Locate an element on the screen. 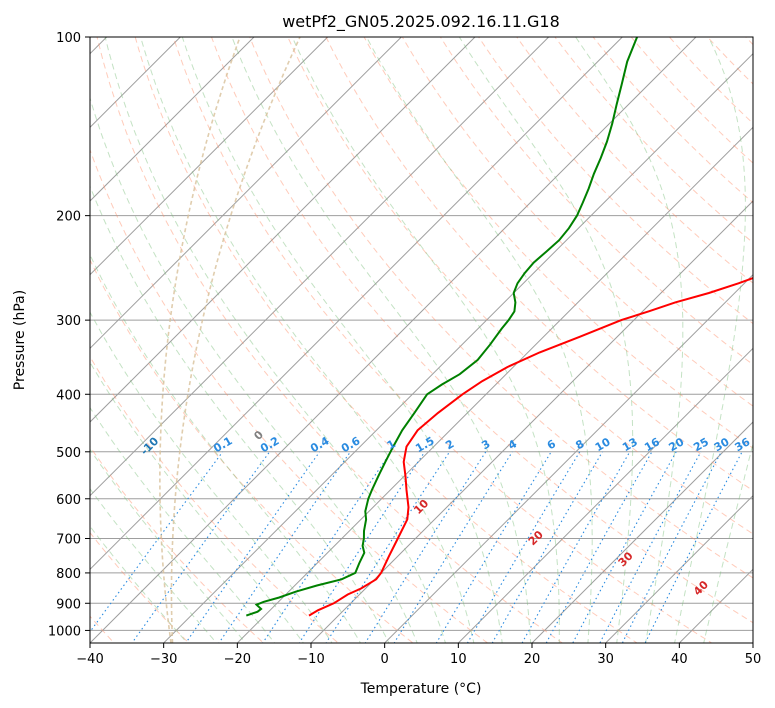 Image resolution: width=775 pixels, height=708 pixels. x-axis-label: Temperature (°C) is located at coordinates (421, 689).